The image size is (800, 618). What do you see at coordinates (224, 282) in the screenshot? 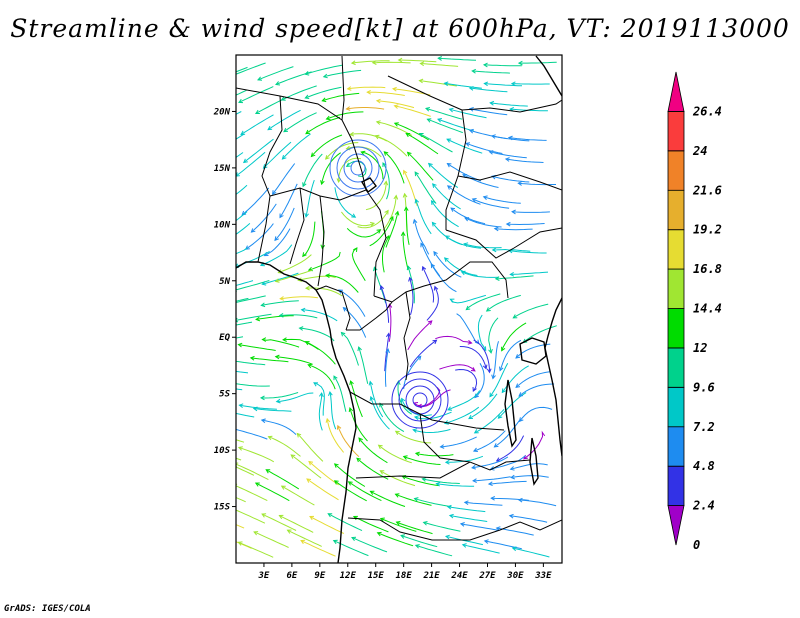
I see `lat-tick-label: 5N` at bounding box center [224, 282].